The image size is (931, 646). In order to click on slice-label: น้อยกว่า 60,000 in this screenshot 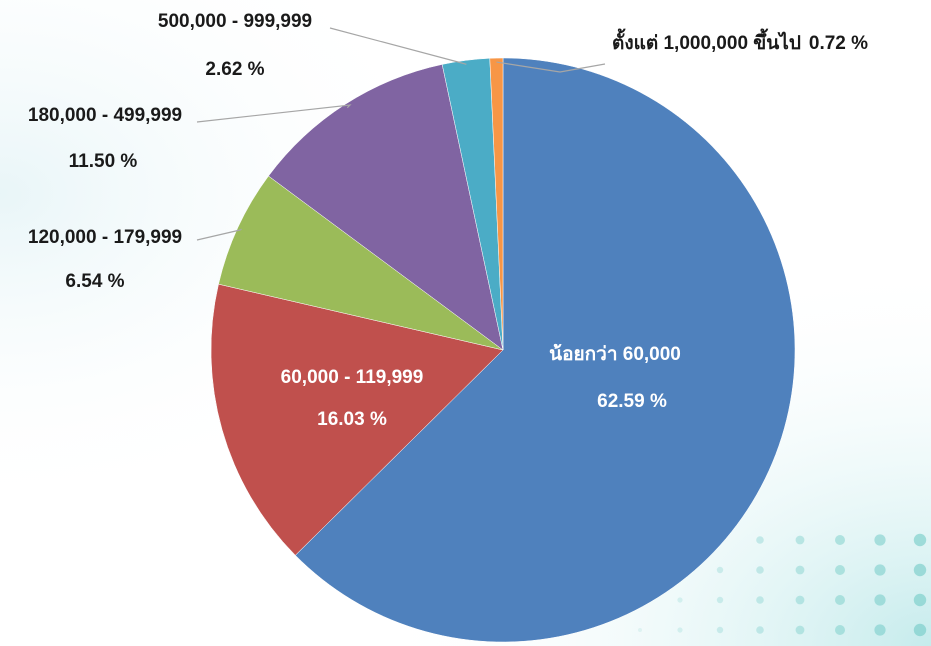, I will do `click(615, 354)`.